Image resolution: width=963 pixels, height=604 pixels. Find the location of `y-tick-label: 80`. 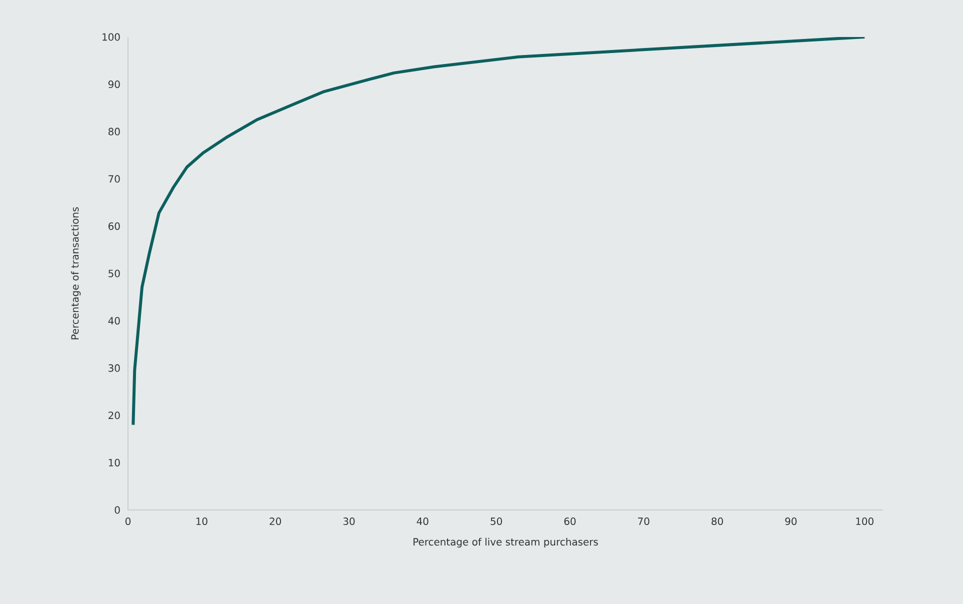

y-tick-label: 80 is located at coordinates (114, 132).